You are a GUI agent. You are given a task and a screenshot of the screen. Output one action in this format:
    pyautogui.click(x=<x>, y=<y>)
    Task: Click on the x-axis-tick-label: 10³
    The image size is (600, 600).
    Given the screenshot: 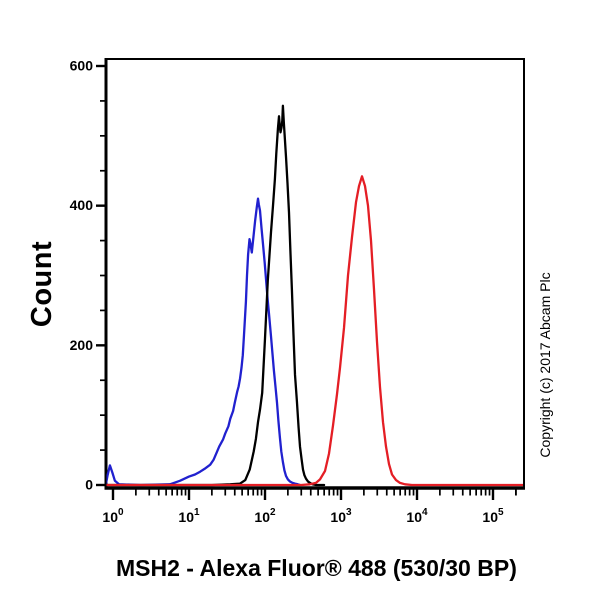 What is the action you would take?
    pyautogui.click(x=341, y=516)
    